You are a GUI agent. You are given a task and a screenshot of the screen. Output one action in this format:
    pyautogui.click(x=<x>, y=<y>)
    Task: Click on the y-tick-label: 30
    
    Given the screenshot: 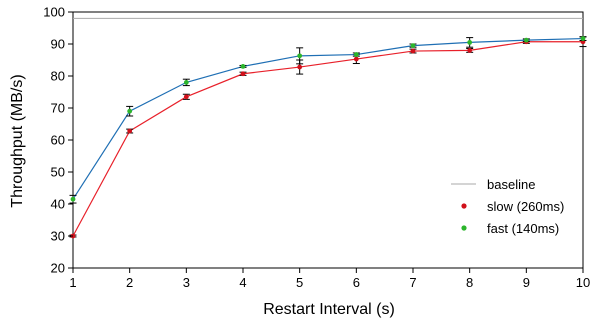 What is the action you would take?
    pyautogui.click(x=58, y=236)
    